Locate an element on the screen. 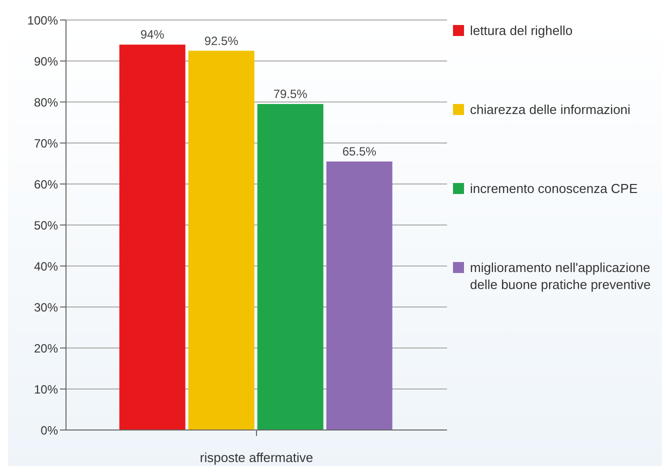 This screenshot has width=670, height=474. y-tick-label: 0% is located at coordinates (49, 430).